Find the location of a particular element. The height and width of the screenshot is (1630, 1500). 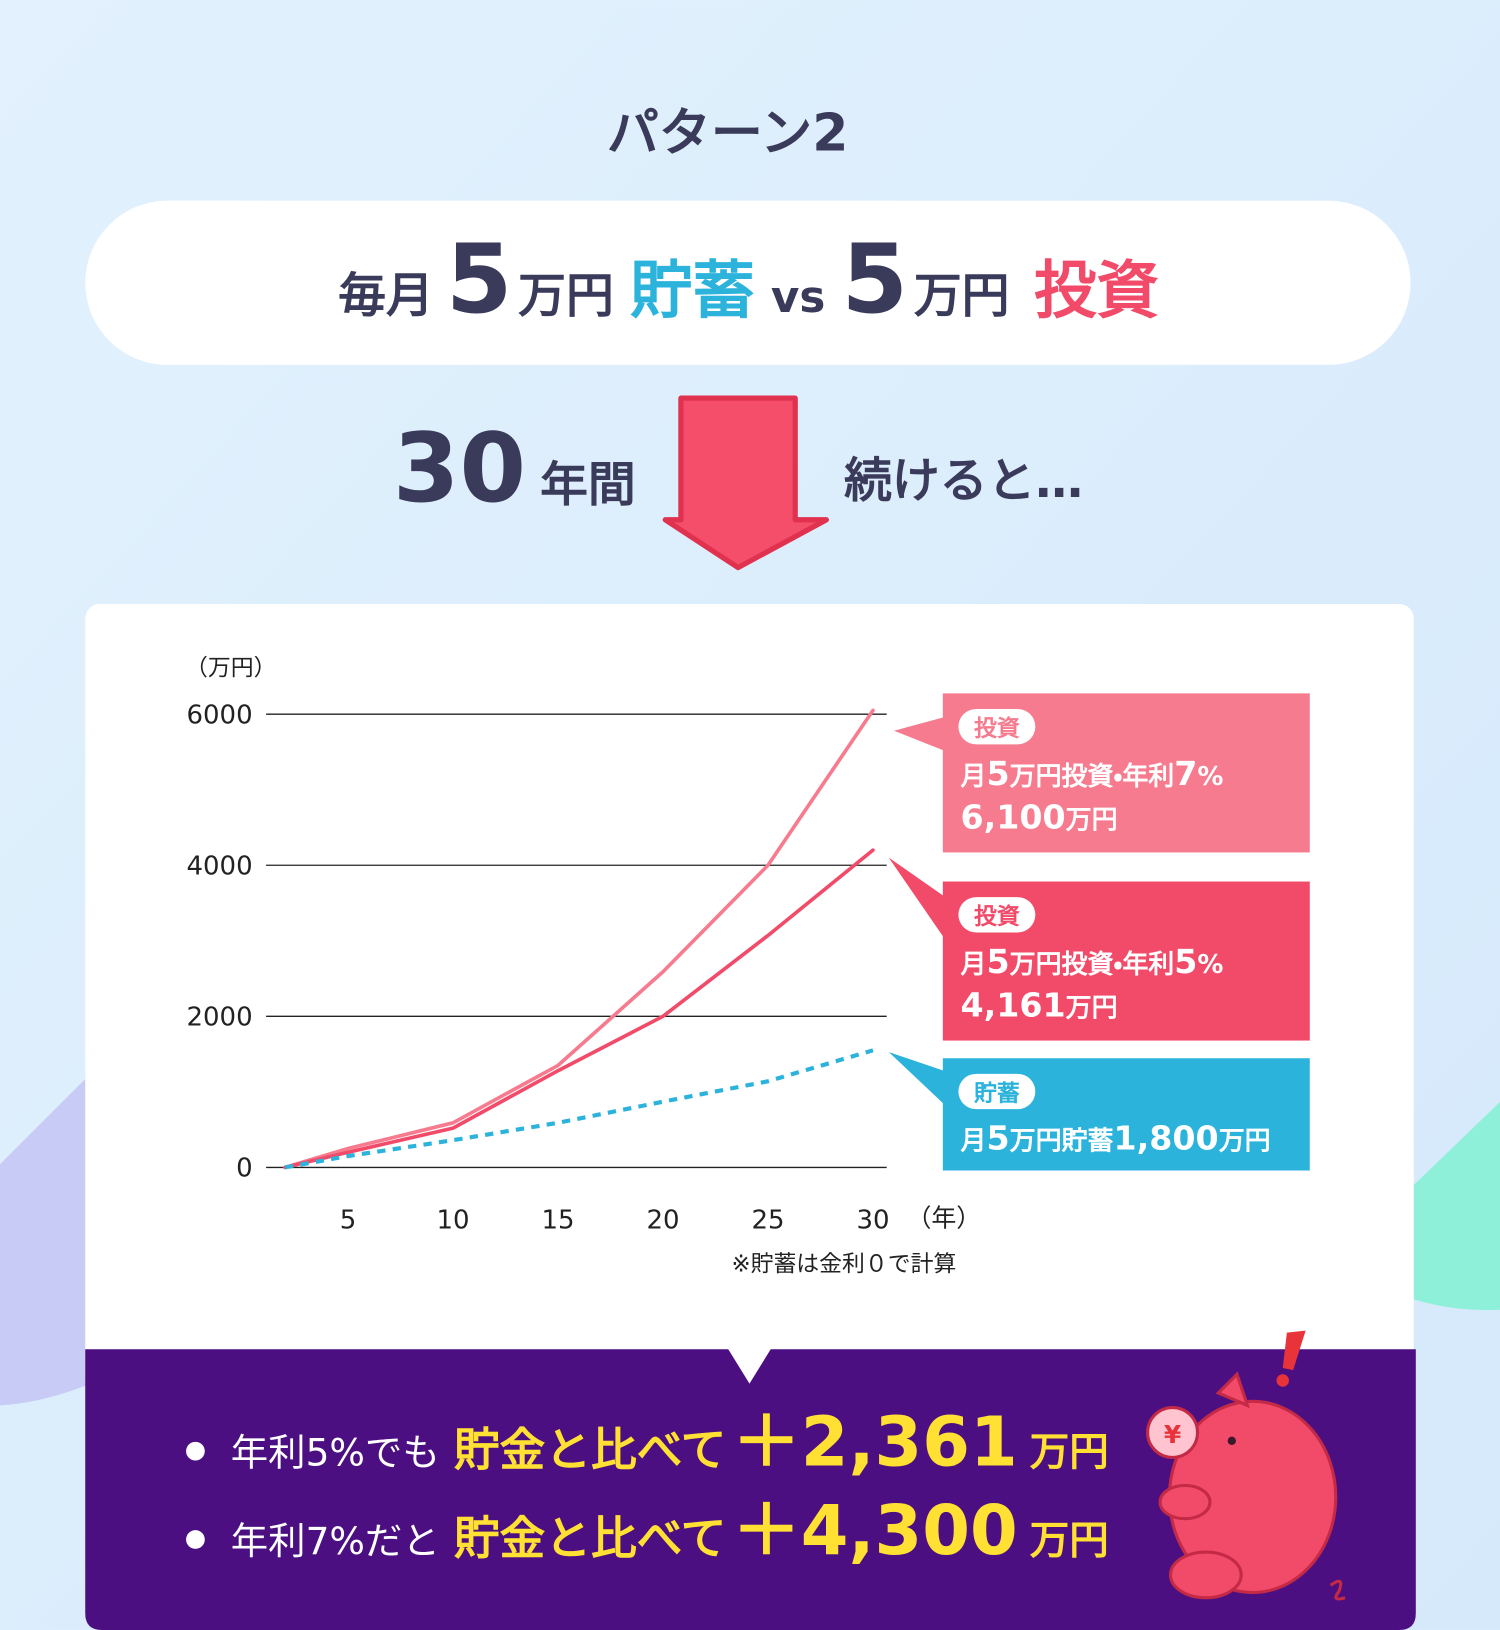

period-unit: 年間 is located at coordinates (588, 485).